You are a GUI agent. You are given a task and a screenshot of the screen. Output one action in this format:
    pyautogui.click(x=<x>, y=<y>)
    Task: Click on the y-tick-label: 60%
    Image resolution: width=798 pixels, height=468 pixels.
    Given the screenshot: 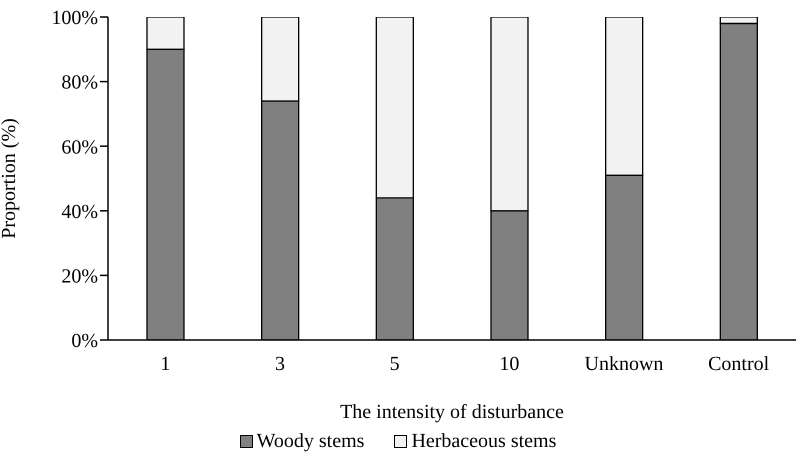 What is the action you would take?
    pyautogui.click(x=79, y=147)
    